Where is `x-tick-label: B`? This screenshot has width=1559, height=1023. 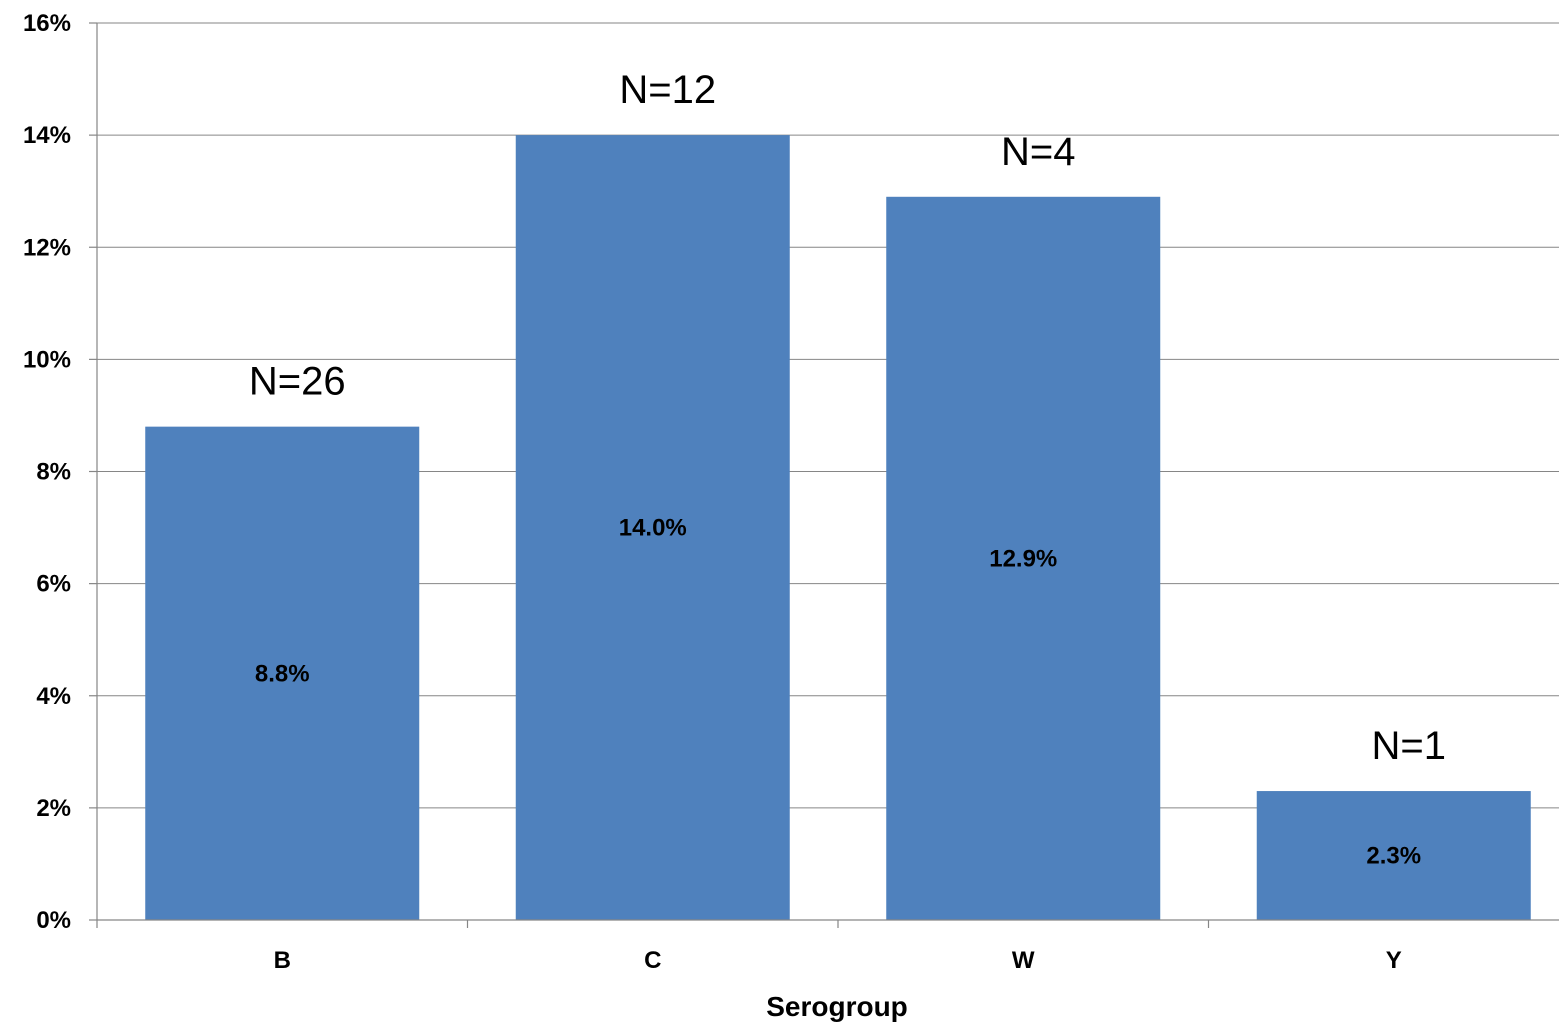
x-tick-label: B is located at coordinates (282, 960).